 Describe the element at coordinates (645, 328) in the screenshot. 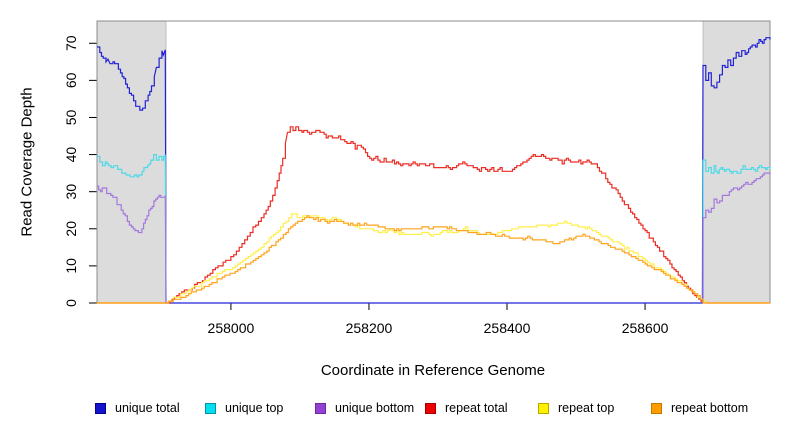

I see `x-tick-label: 258600` at that location.